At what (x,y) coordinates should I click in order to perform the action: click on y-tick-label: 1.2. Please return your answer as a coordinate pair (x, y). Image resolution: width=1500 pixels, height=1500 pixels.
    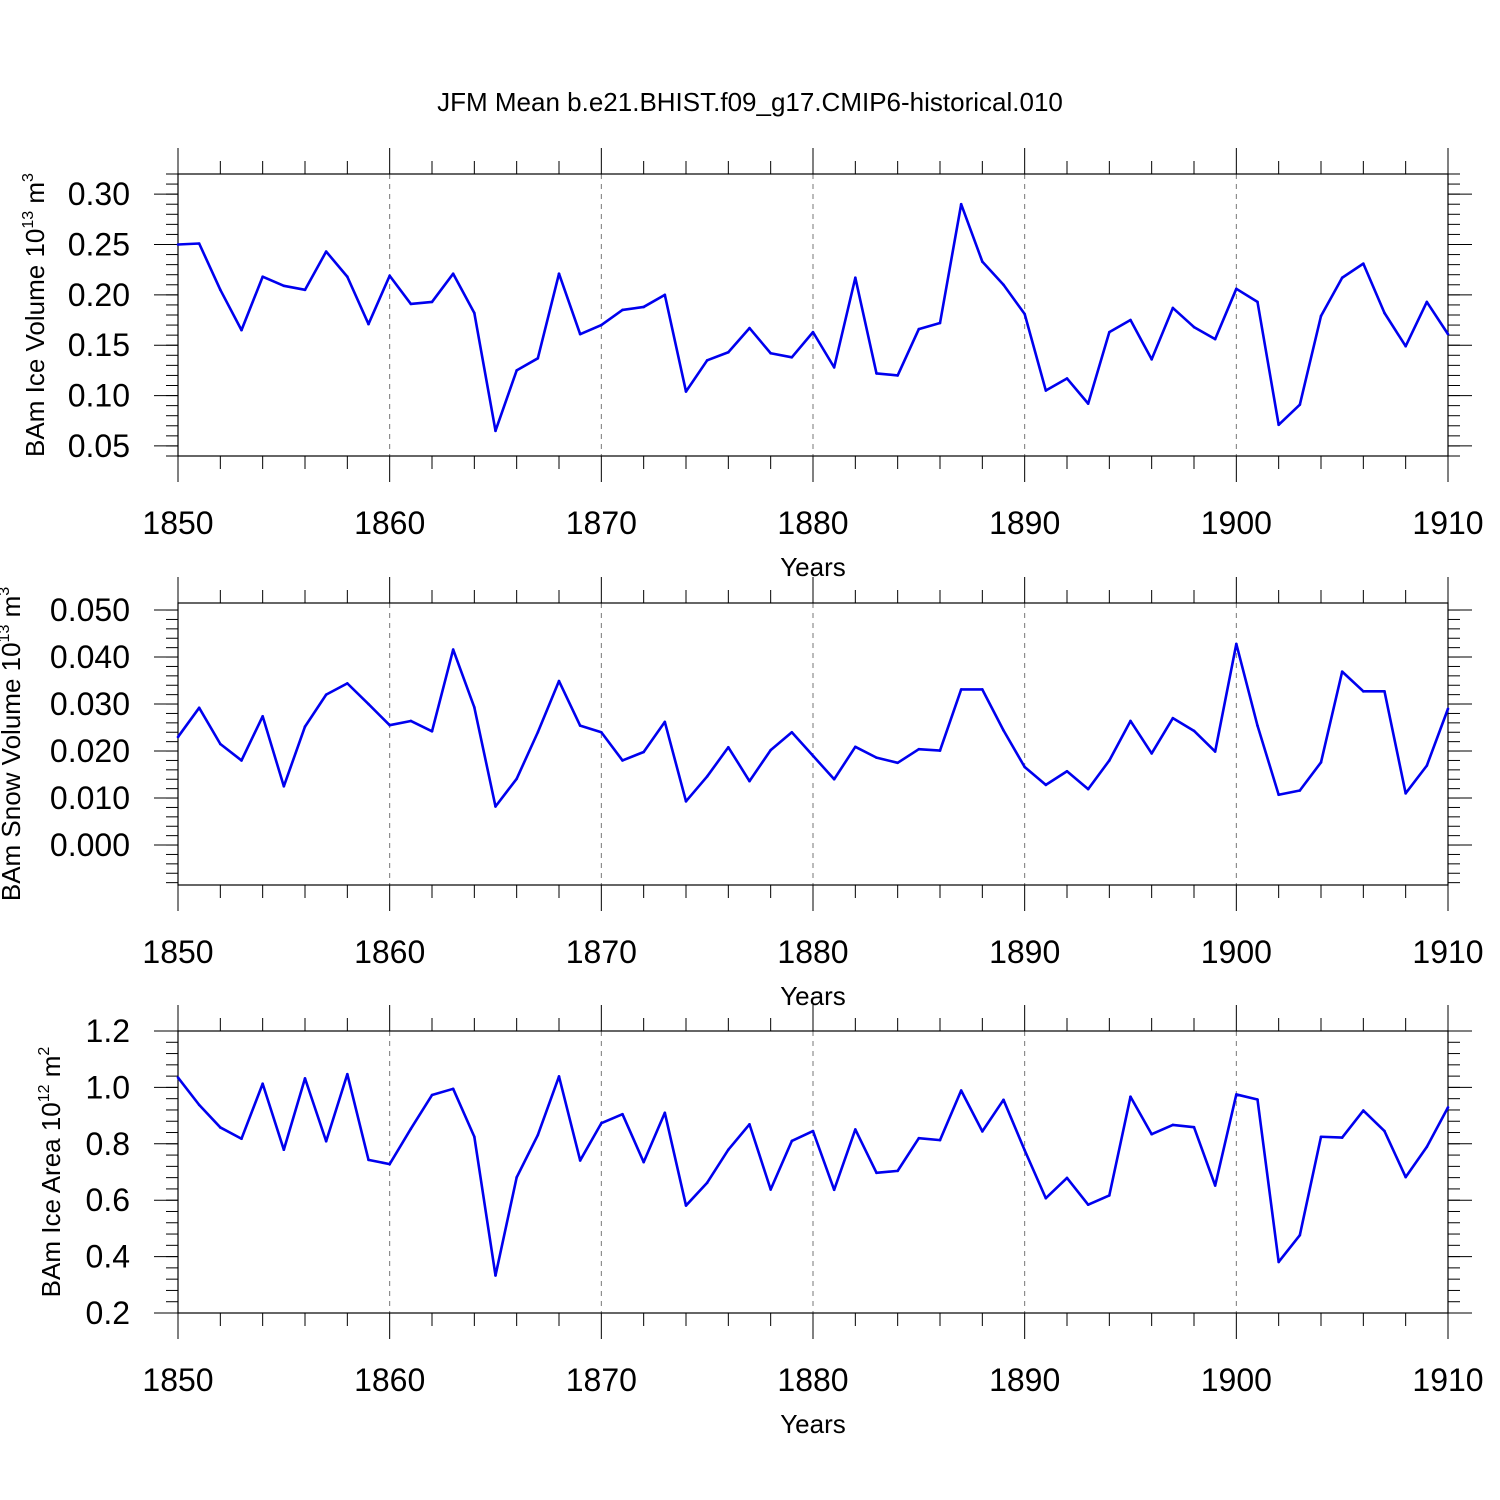
    Looking at the image, I should click on (108, 1031).